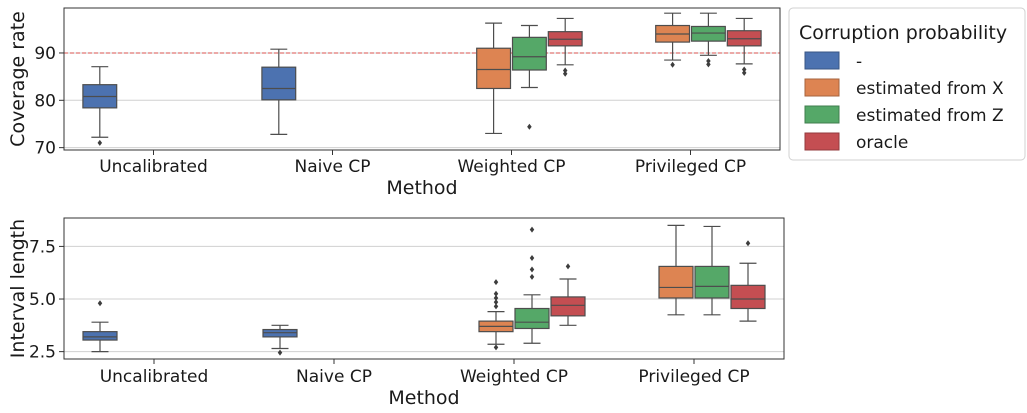 The width and height of the screenshot is (1027, 413). I want to click on legend-box, so click(907, 84).